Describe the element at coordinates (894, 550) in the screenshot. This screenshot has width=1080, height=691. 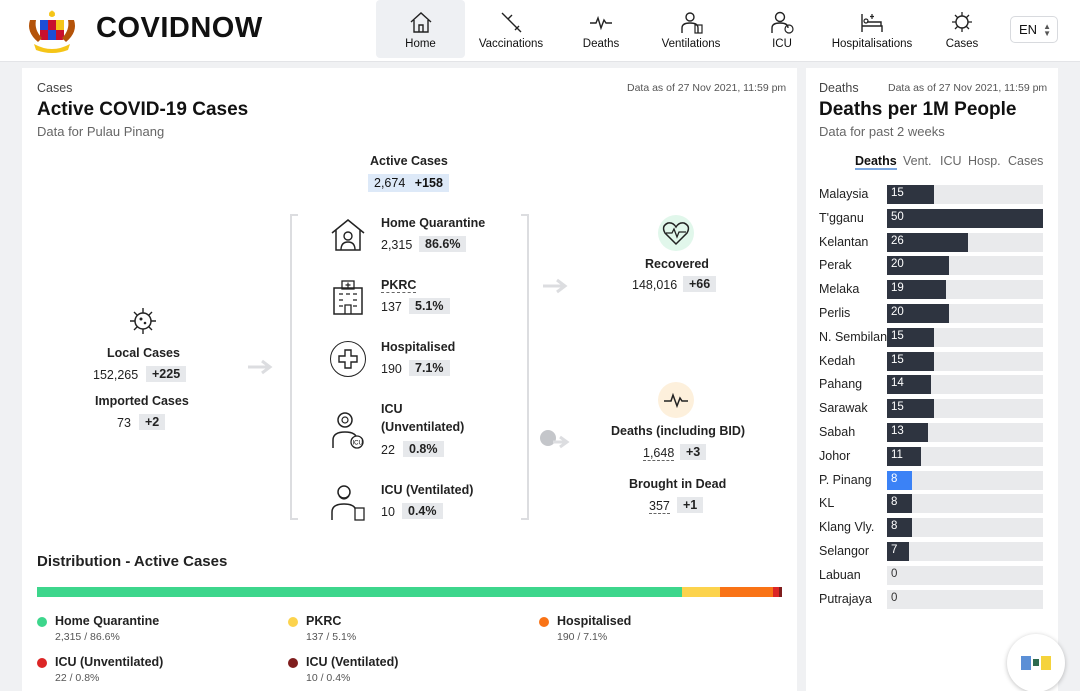
I see `bar-value-label: 7` at that location.